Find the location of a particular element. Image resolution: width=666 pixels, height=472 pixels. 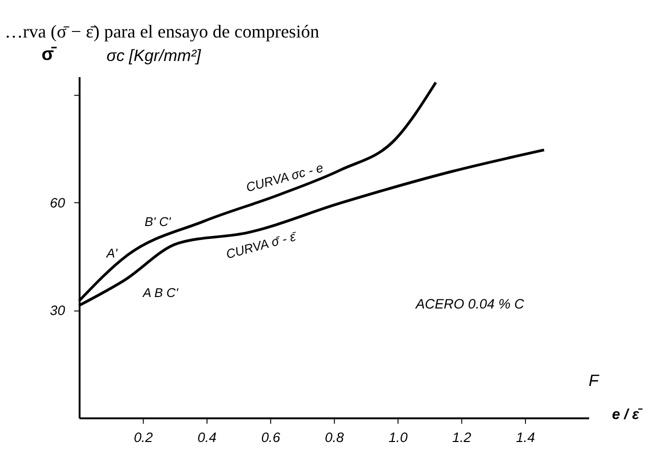

y-tick-label: 60 is located at coordinates (58, 202).